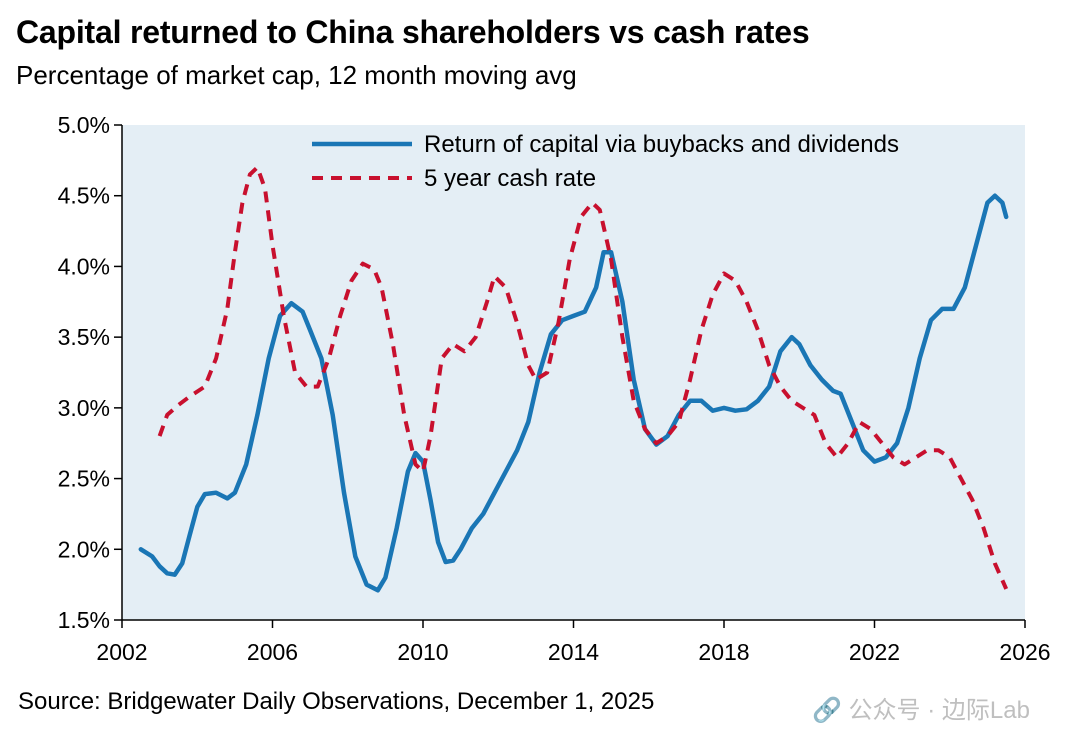  I want to click on y-tick-label: 1.5%, so click(84, 620).